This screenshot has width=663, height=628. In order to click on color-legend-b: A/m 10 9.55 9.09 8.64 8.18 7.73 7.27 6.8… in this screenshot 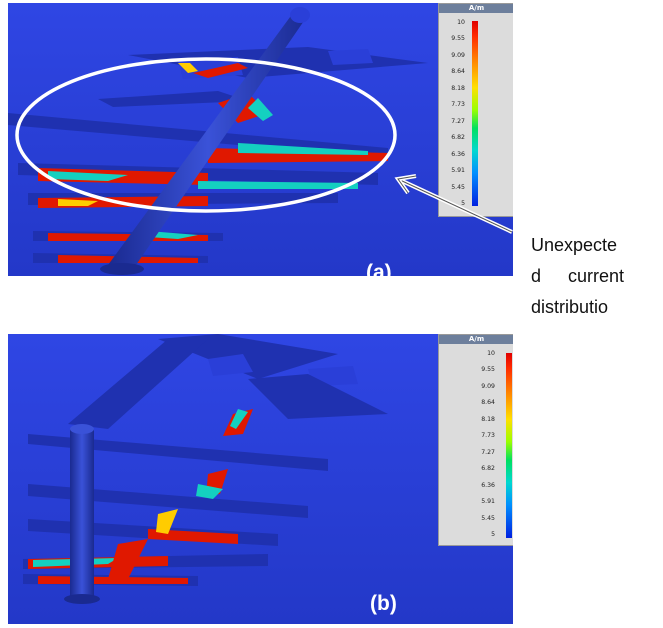, I will do `click(475, 440)`.